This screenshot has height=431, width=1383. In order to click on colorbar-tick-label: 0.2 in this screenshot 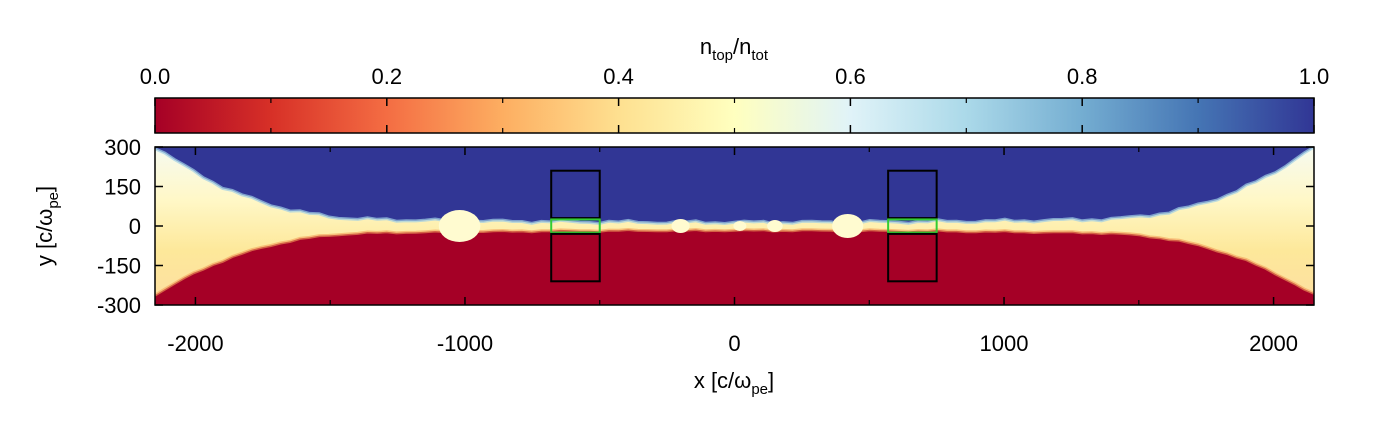, I will do `click(387, 76)`.